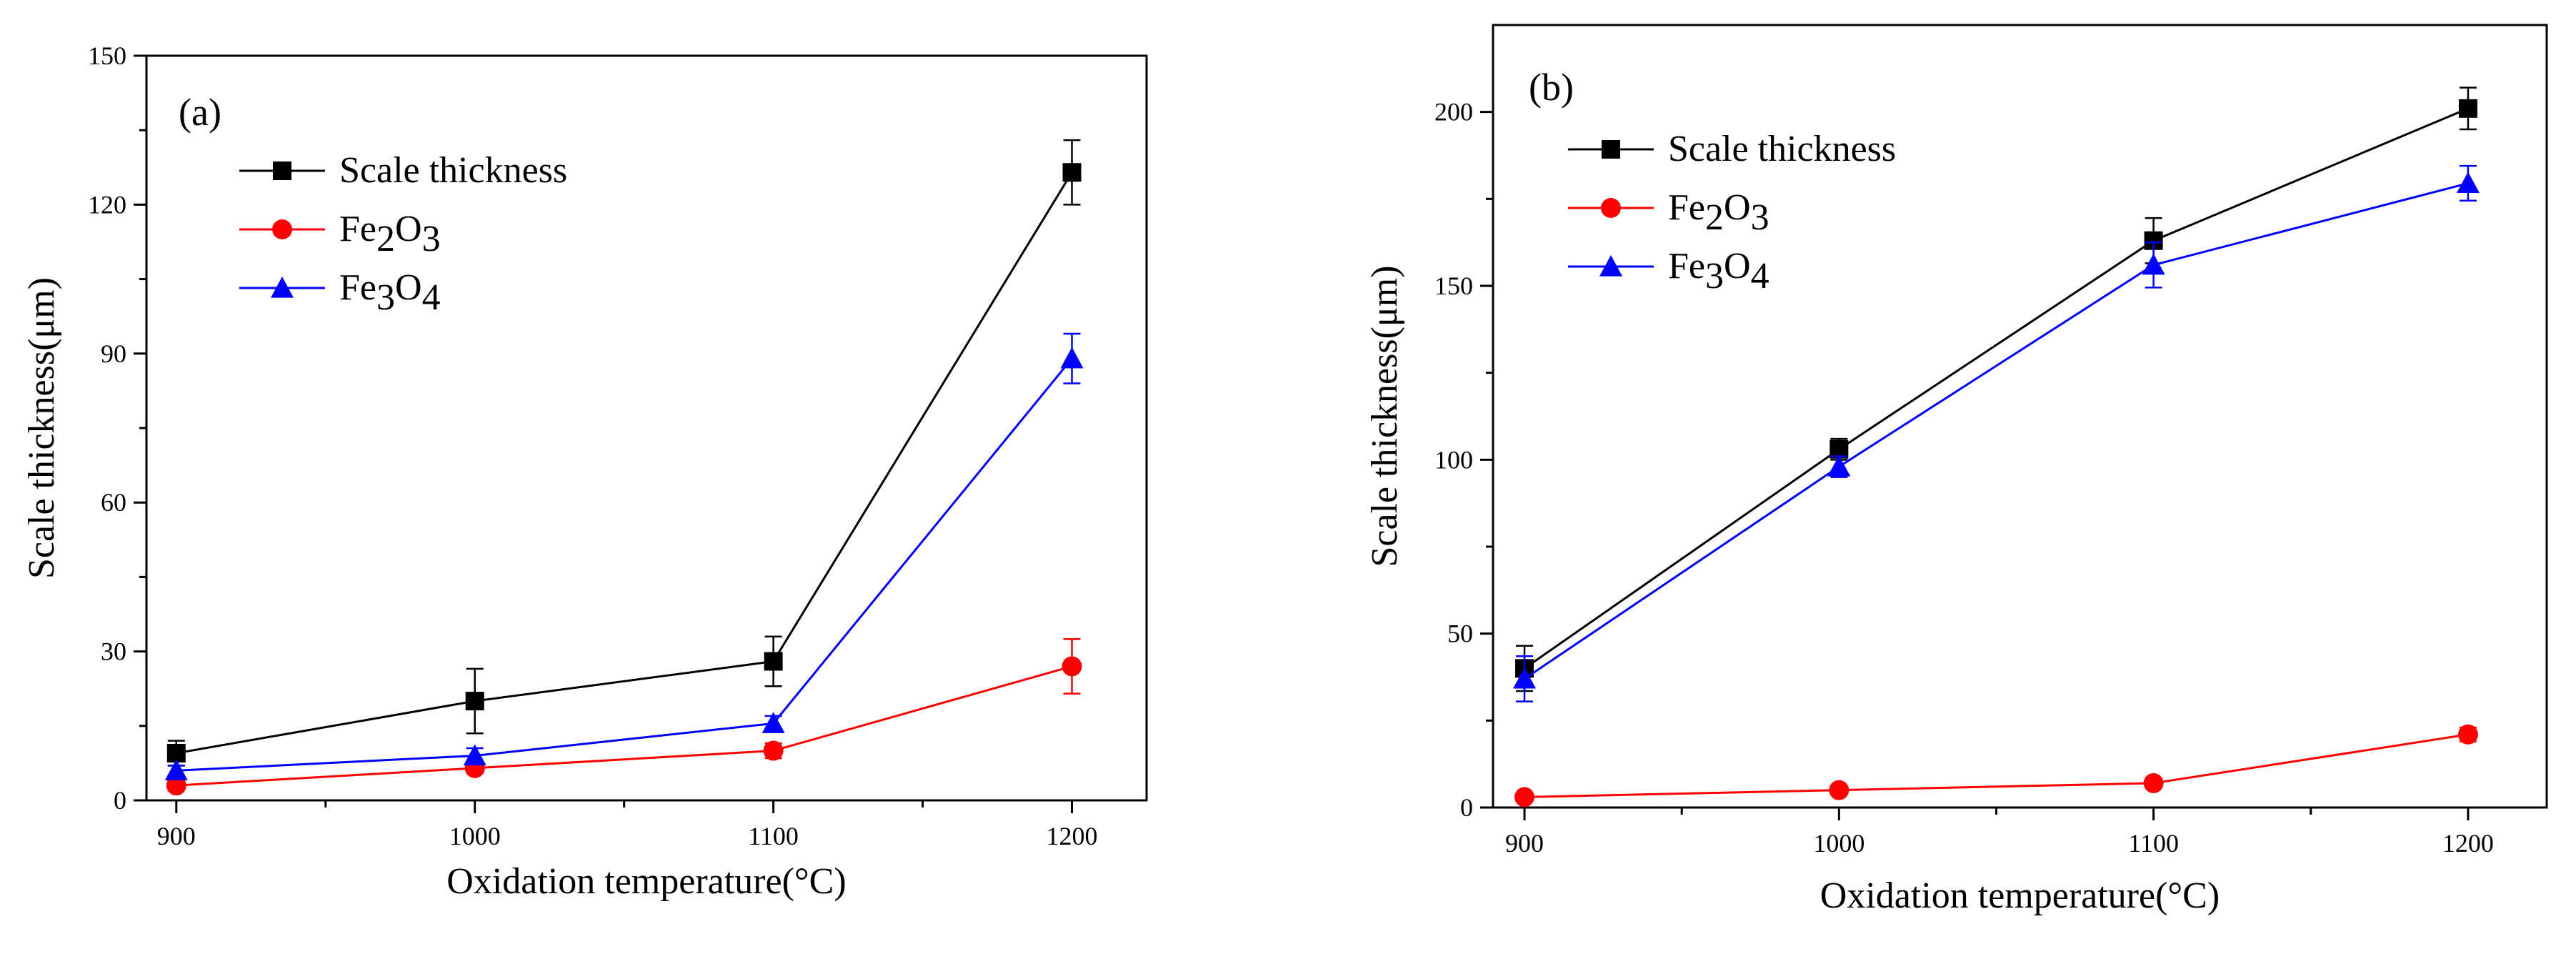 Image resolution: width=2576 pixels, height=954 pixels. I want to click on panel-label: (a), so click(200, 112).